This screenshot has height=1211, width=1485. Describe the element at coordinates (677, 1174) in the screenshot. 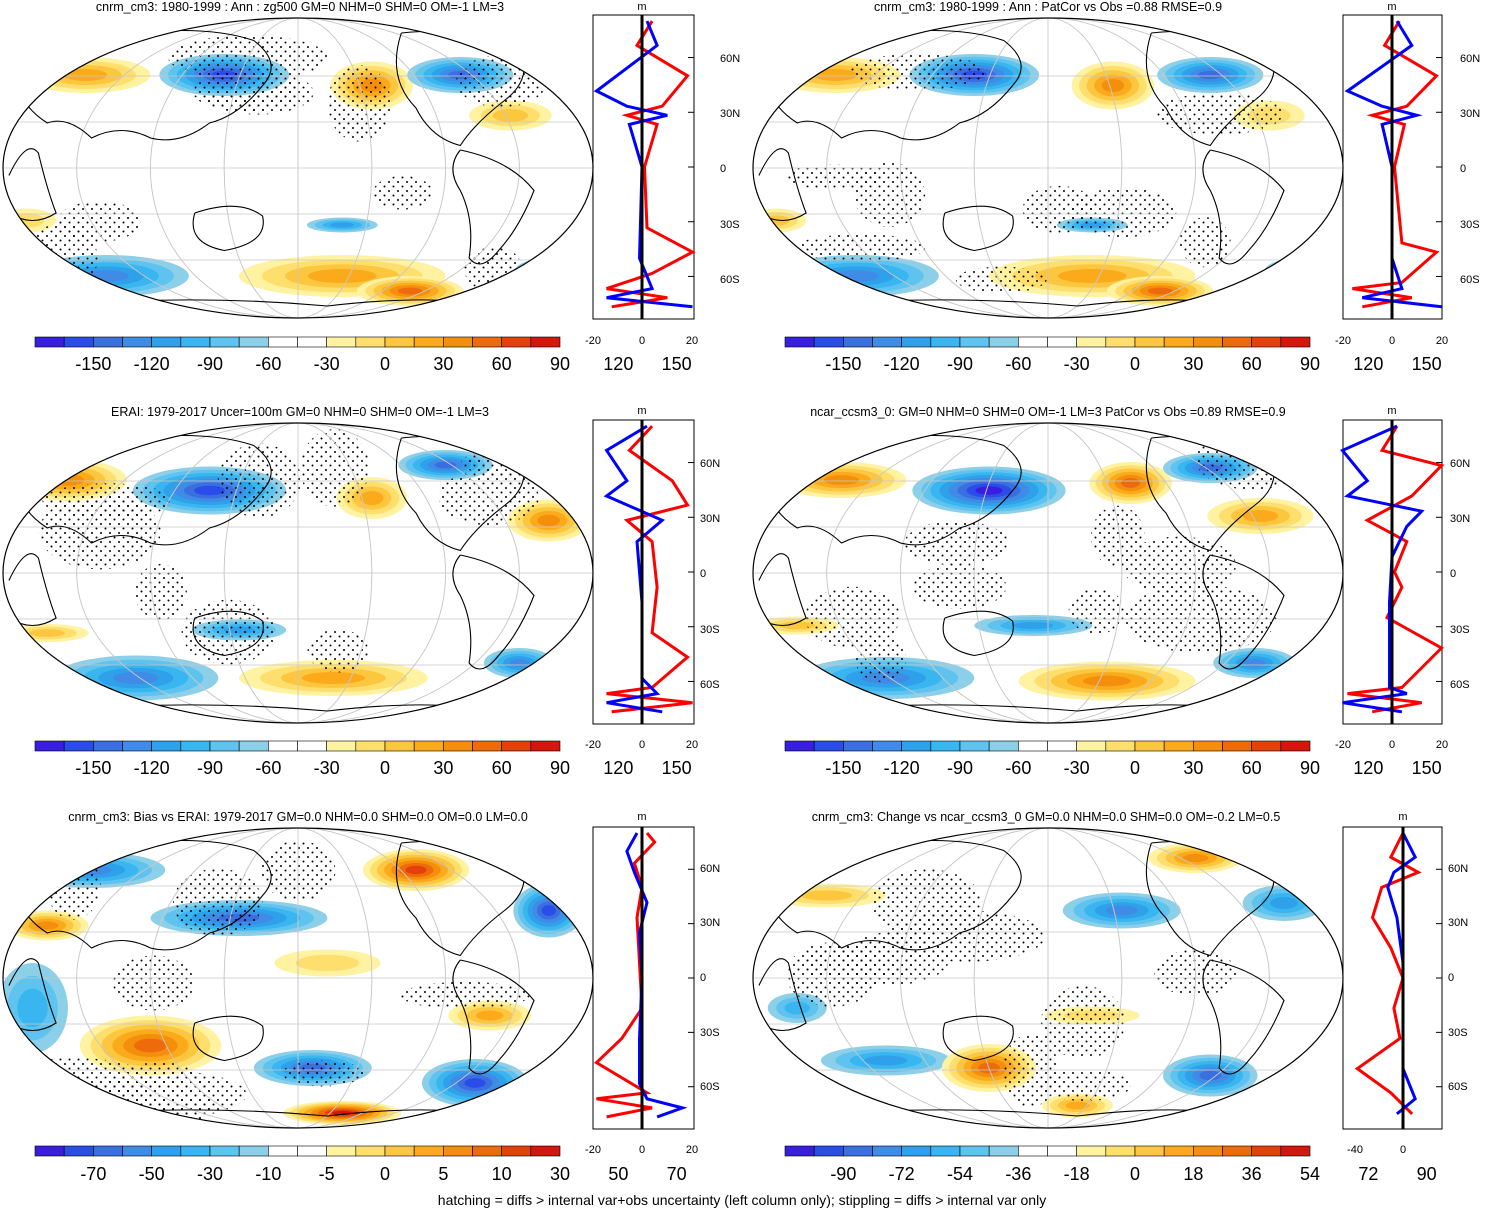

I see `panel-5-cb-label: 70` at that location.